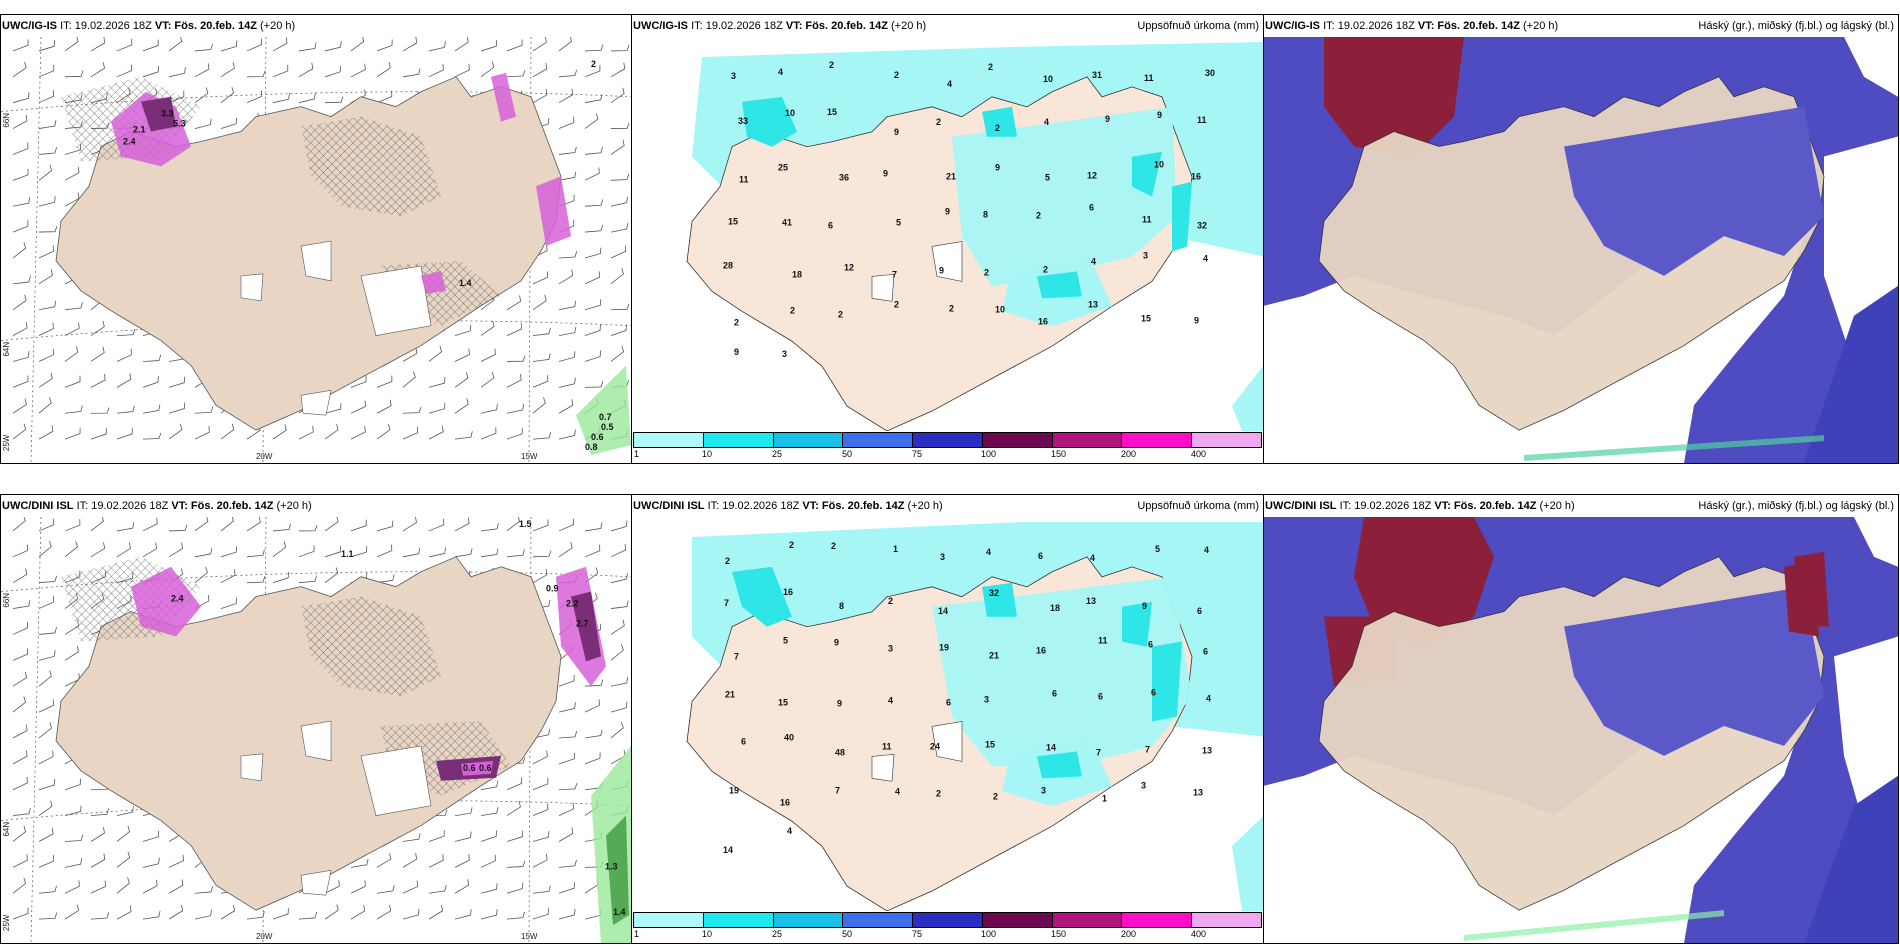 The image size is (1900, 950). I want to click on precip-colorbar: 1 10 25 50 75 100 150 200 400, so click(947, 447).